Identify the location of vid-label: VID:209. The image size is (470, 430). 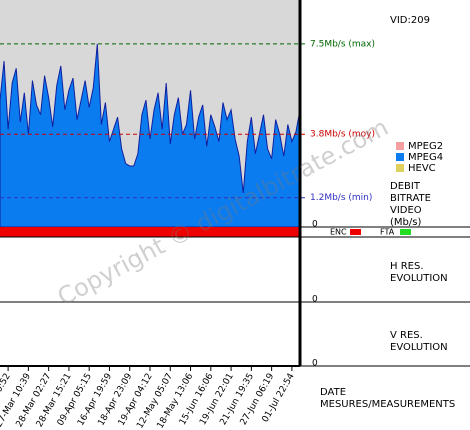
(410, 20).